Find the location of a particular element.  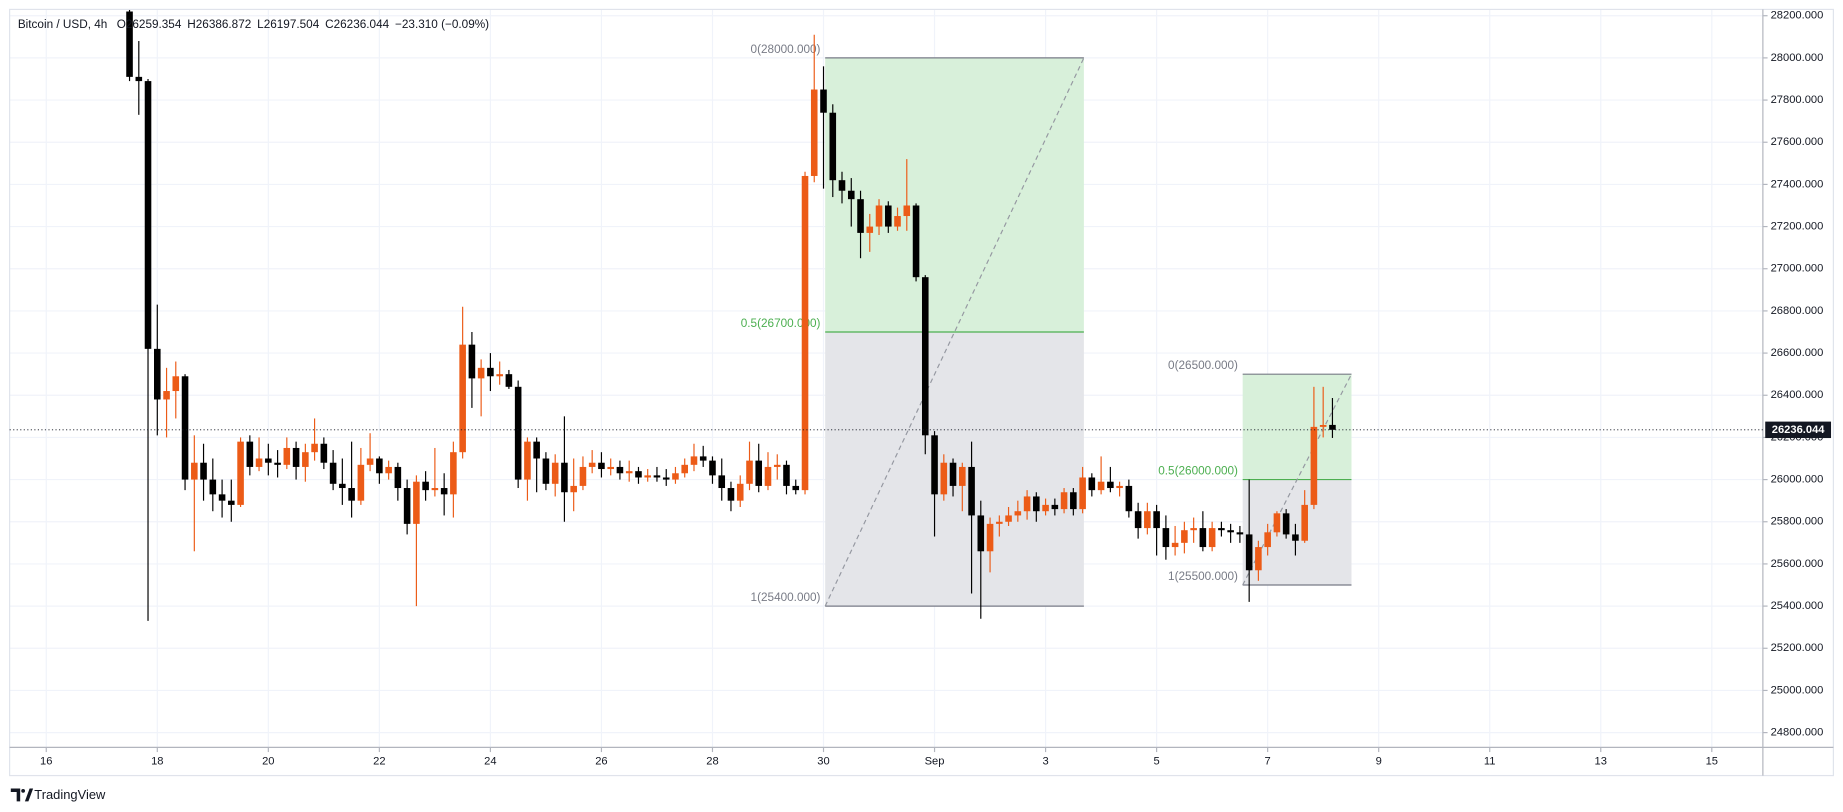

x-tick-label: 24 is located at coordinates (490, 761).